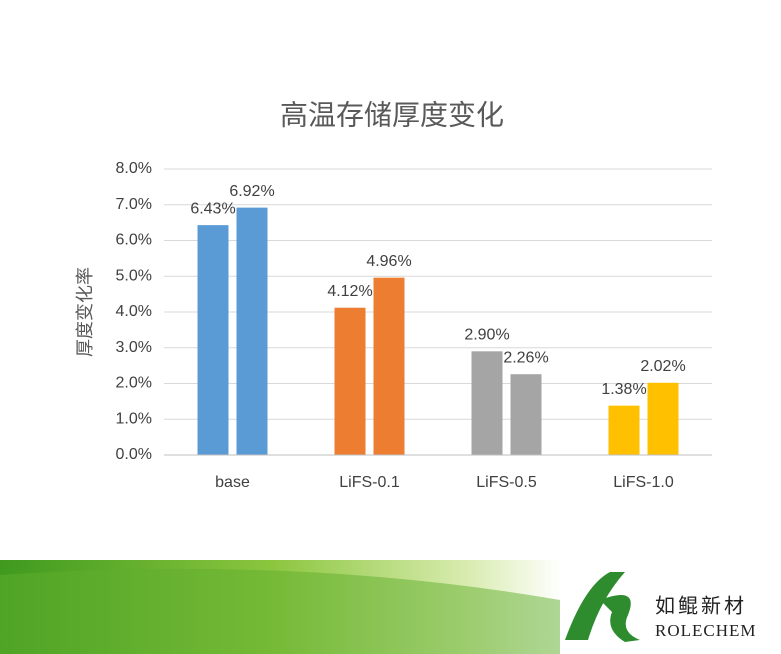  Describe the element at coordinates (349, 291) in the screenshot. I see `data-label: 4.12%` at that location.